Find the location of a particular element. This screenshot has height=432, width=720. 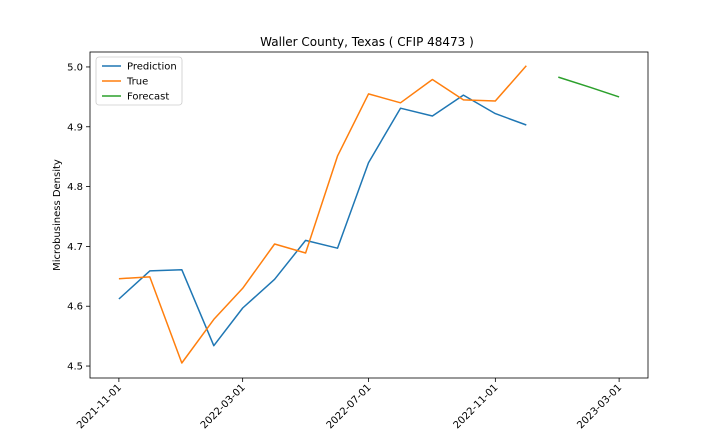

y-tick-label: 5.0 is located at coordinates (75, 67).